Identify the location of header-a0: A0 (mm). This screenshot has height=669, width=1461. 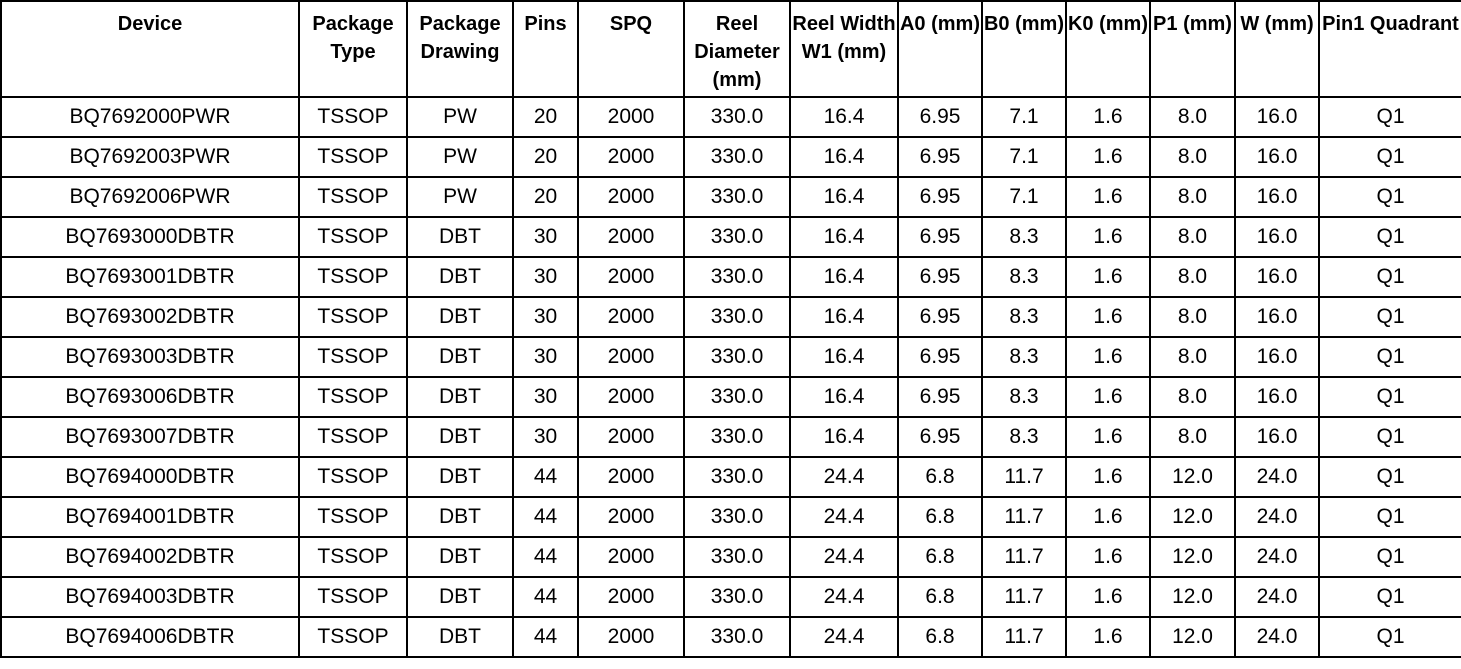
(940, 49).